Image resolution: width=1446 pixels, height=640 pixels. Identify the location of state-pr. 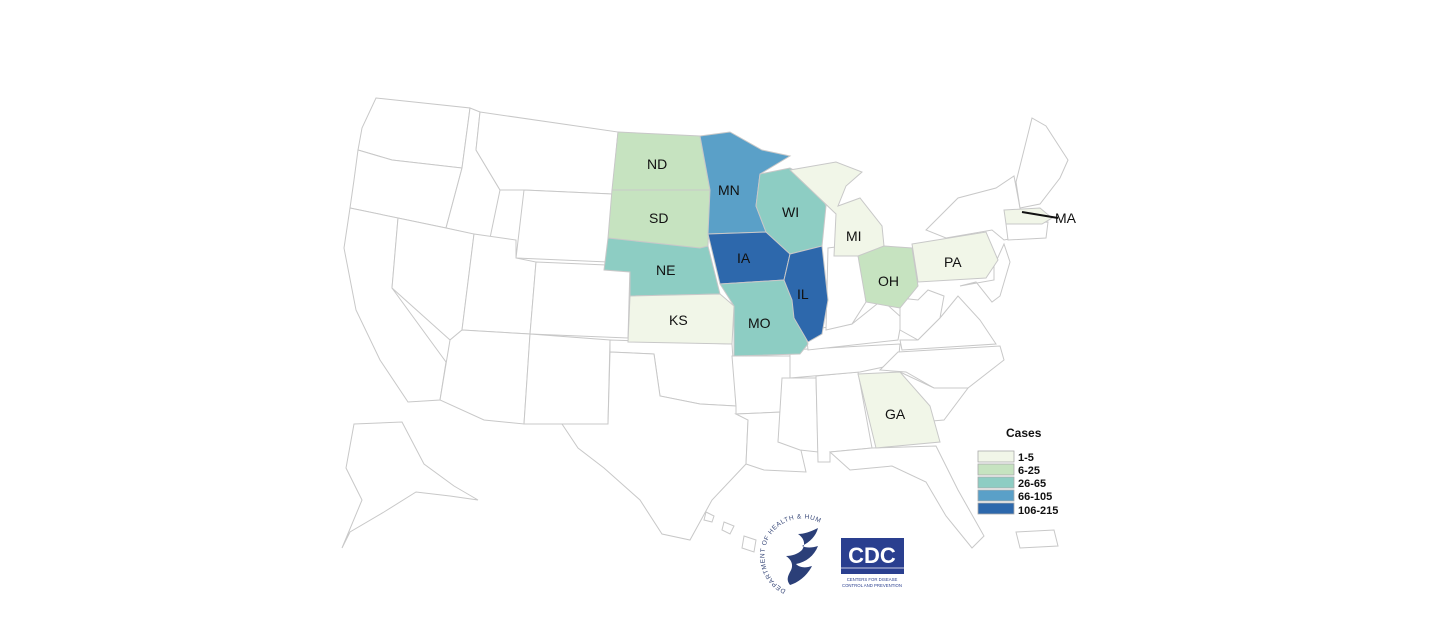
(1037, 539).